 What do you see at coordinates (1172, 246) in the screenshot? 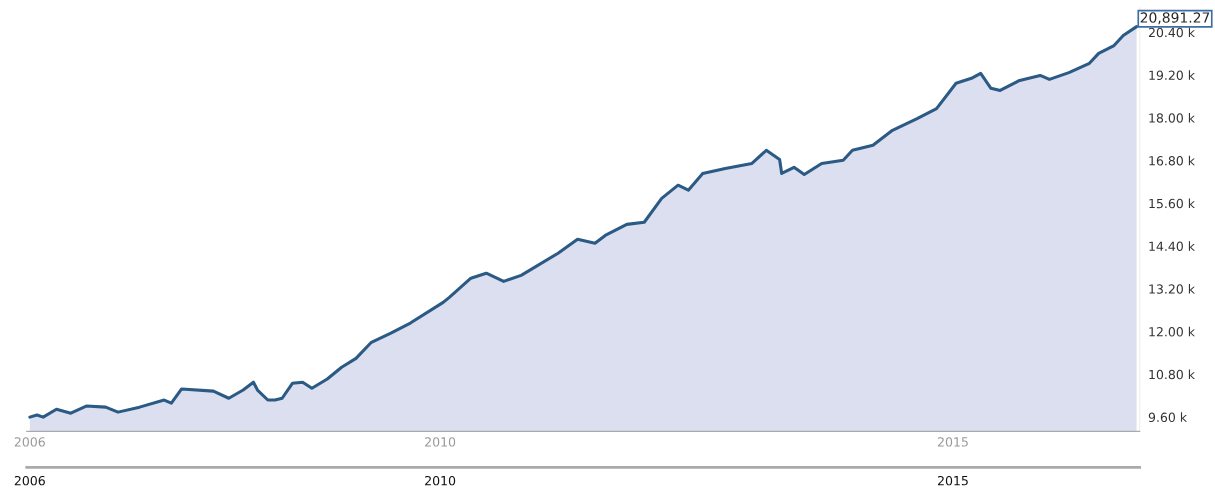
I see `y-tick-label: 14.40 k` at bounding box center [1172, 246].